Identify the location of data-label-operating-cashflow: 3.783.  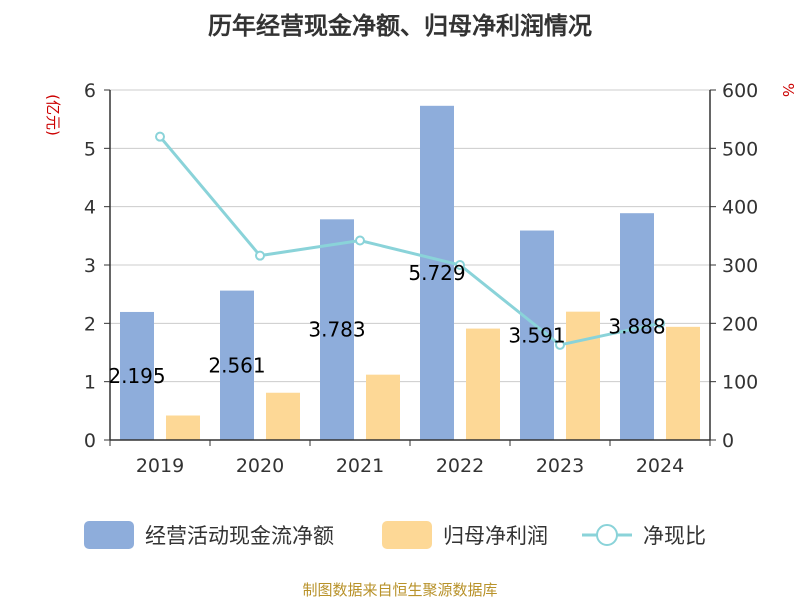
(336, 330).